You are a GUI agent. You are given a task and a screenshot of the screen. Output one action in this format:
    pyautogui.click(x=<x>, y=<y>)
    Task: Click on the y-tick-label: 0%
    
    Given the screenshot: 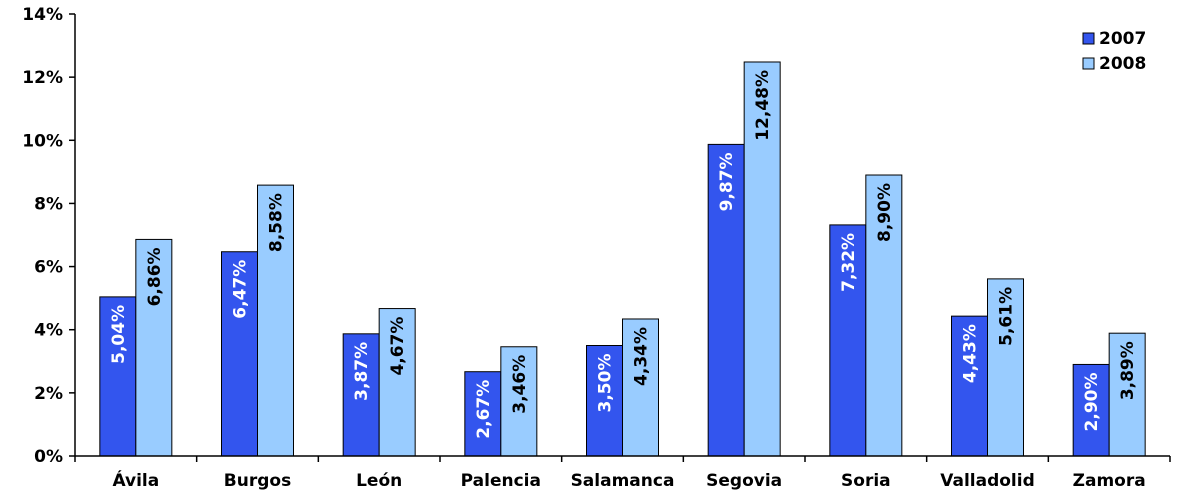 What is the action you would take?
    pyautogui.click(x=48, y=457)
    